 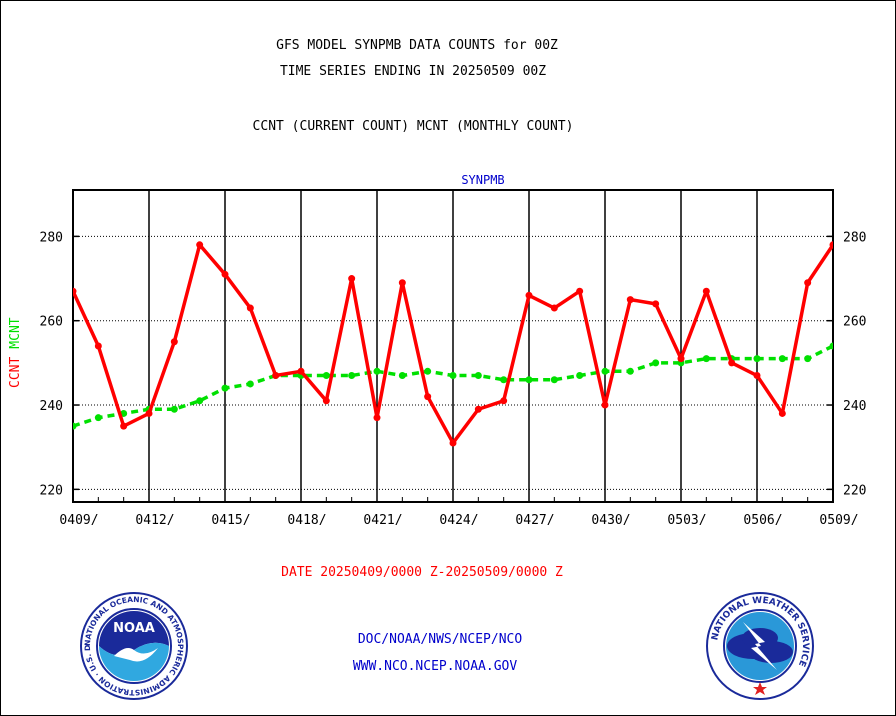 What do you see at coordinates (15, 352) in the screenshot?
I see `y-axis-label: CCNT MCNT` at bounding box center [15, 352].